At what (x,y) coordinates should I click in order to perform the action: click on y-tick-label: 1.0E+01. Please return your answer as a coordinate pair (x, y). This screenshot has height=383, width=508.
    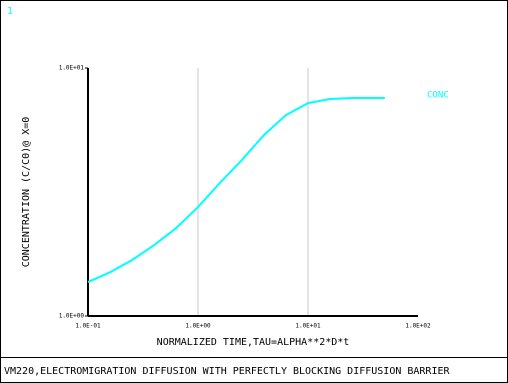
    Looking at the image, I should click on (72, 68).